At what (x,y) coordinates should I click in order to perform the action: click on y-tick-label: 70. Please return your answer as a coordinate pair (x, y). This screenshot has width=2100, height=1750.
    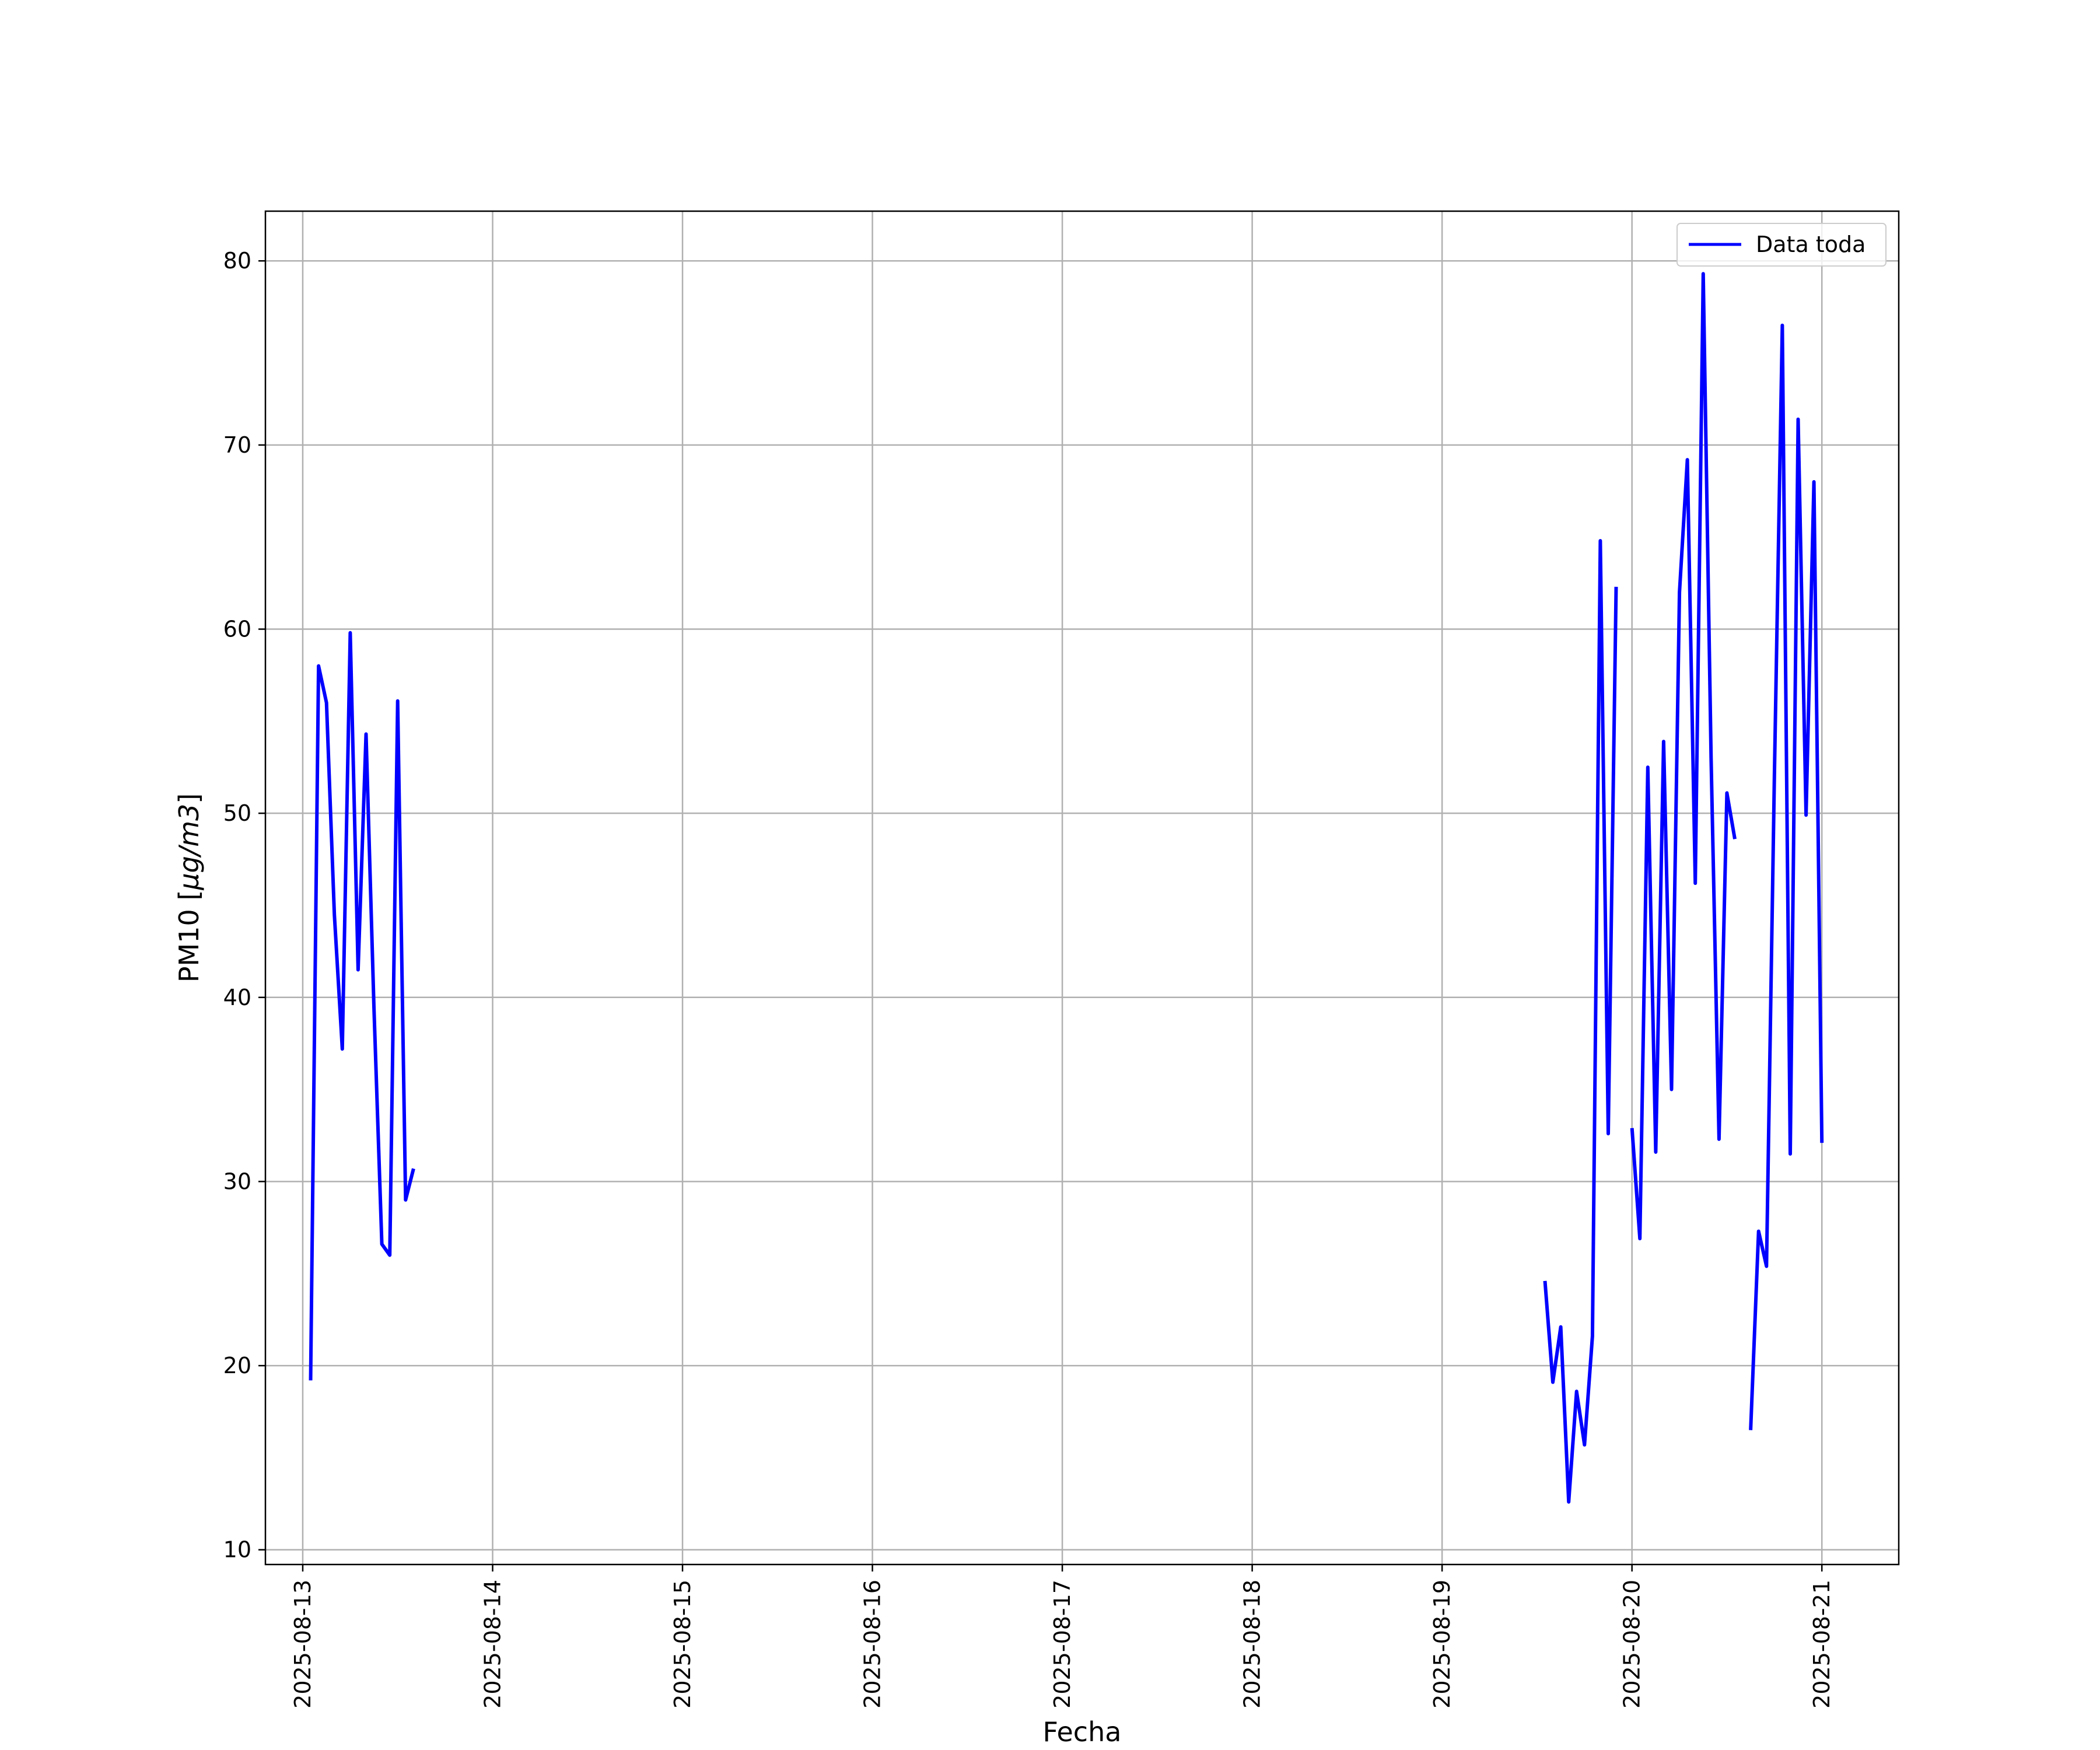
    Looking at the image, I should click on (237, 445).